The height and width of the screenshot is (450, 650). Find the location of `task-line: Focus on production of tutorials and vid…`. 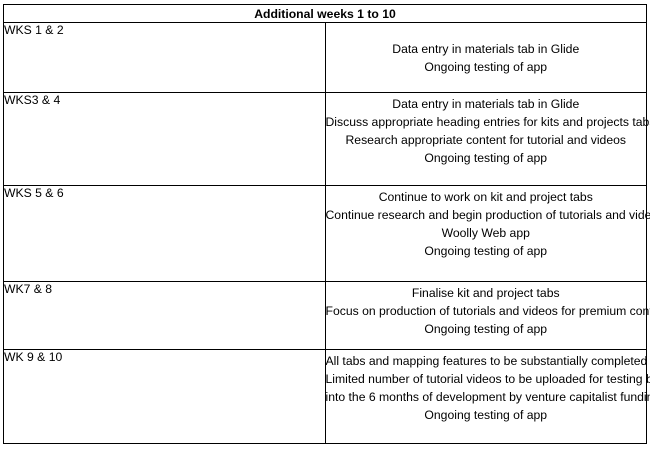

task-line: Focus on production of tutorials and vid… is located at coordinates (487, 311).